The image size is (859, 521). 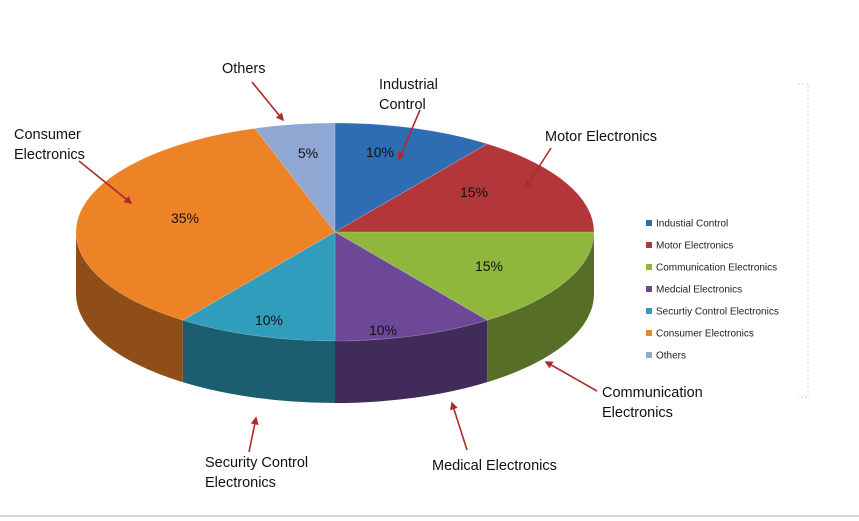 What do you see at coordinates (692, 224) in the screenshot?
I see `legend-label: Industial Control` at bounding box center [692, 224].